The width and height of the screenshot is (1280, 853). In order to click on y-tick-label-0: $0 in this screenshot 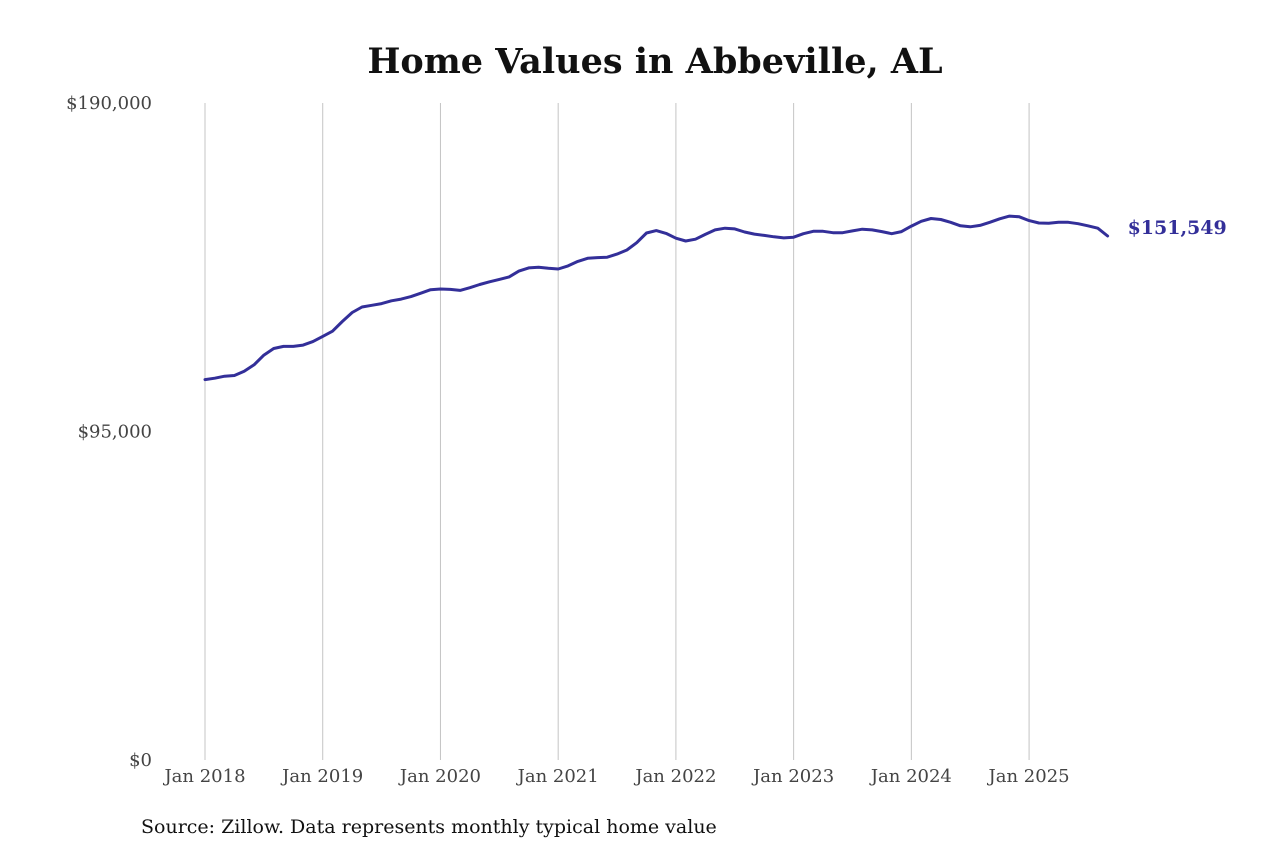, I will do `click(140, 760)`.